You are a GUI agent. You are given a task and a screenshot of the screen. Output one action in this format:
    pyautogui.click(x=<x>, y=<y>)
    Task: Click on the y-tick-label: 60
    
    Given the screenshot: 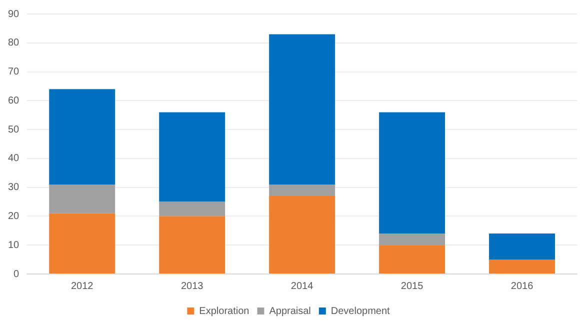 What is the action you would take?
    pyautogui.click(x=14, y=100)
    